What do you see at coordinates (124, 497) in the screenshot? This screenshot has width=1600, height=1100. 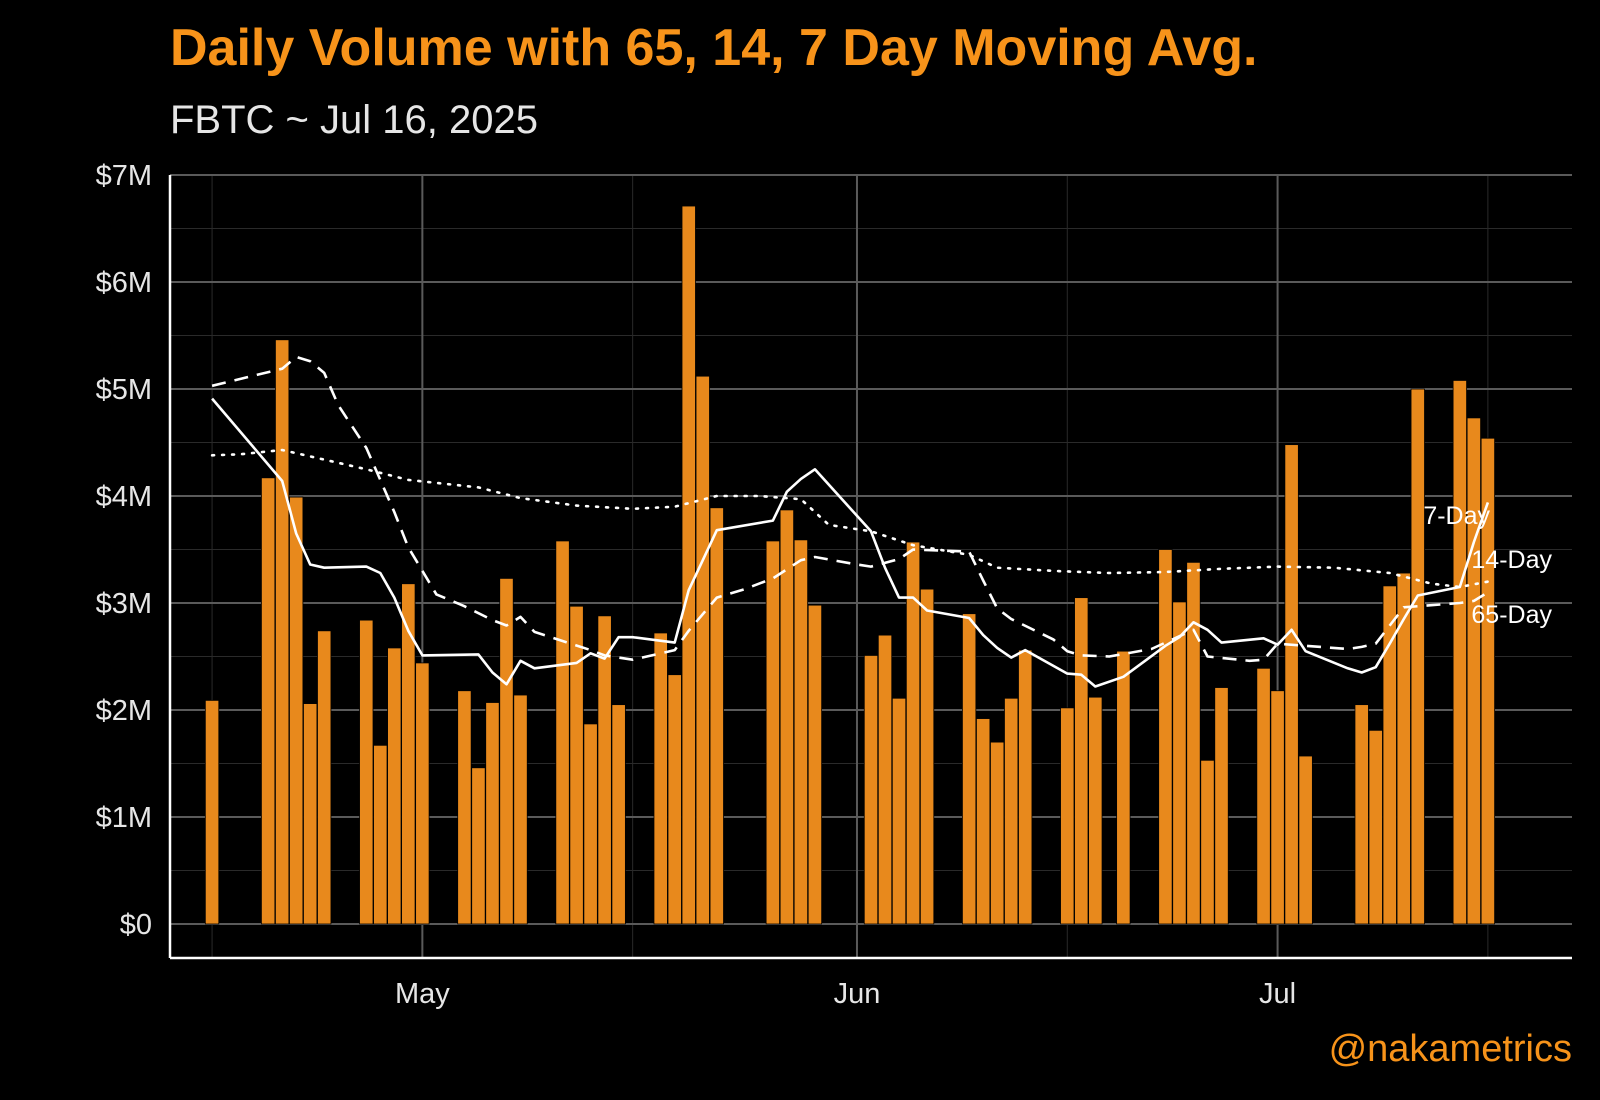 I see `y-tick-label: $4M` at bounding box center [124, 497].